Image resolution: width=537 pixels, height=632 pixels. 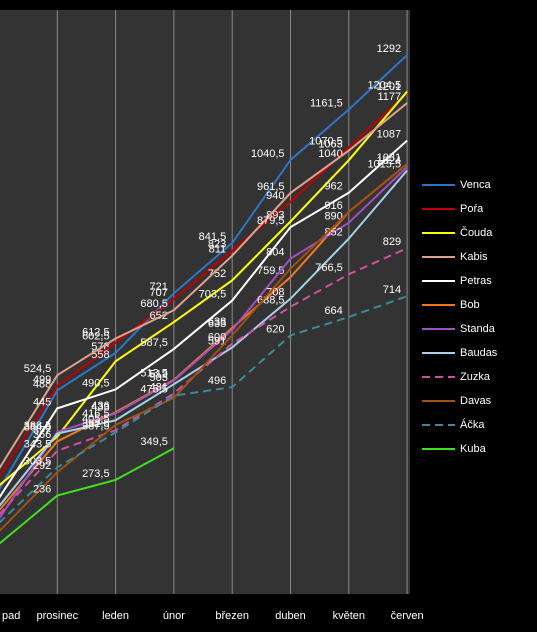 I want to click on data-label: 707, so click(x=159, y=293).